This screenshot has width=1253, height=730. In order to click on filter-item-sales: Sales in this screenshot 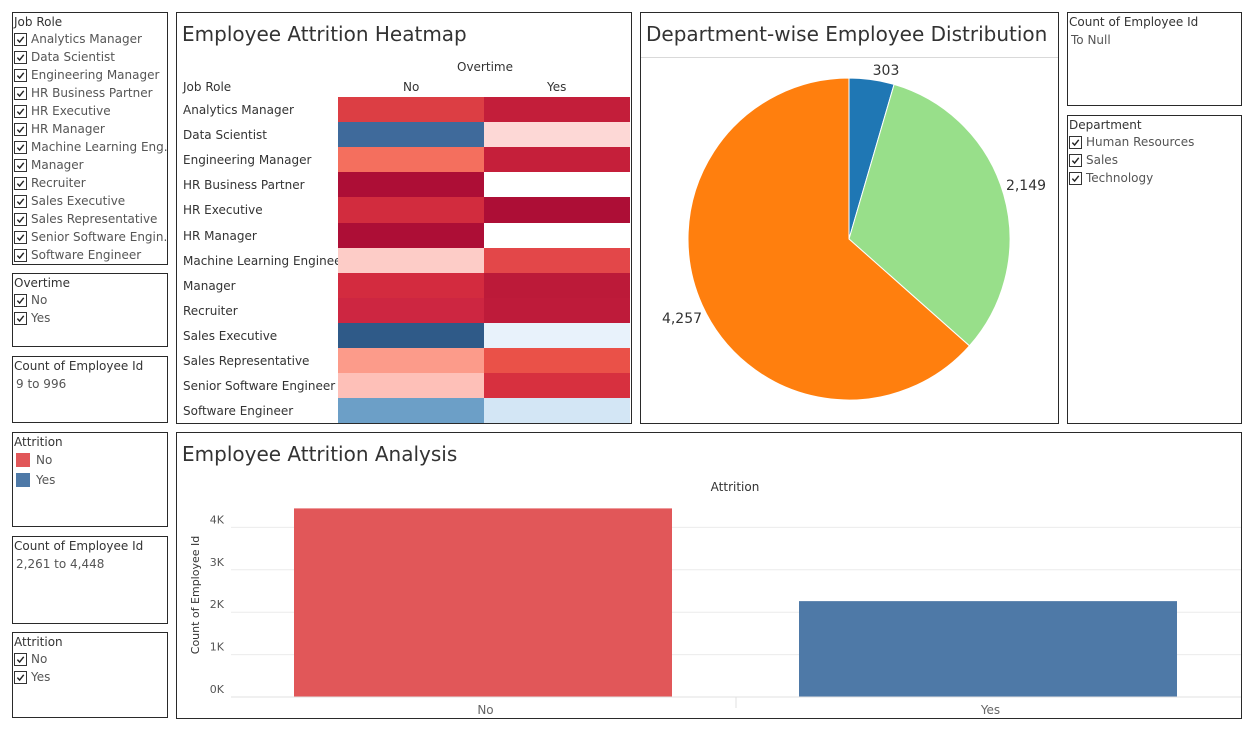, I will do `click(1154, 160)`.